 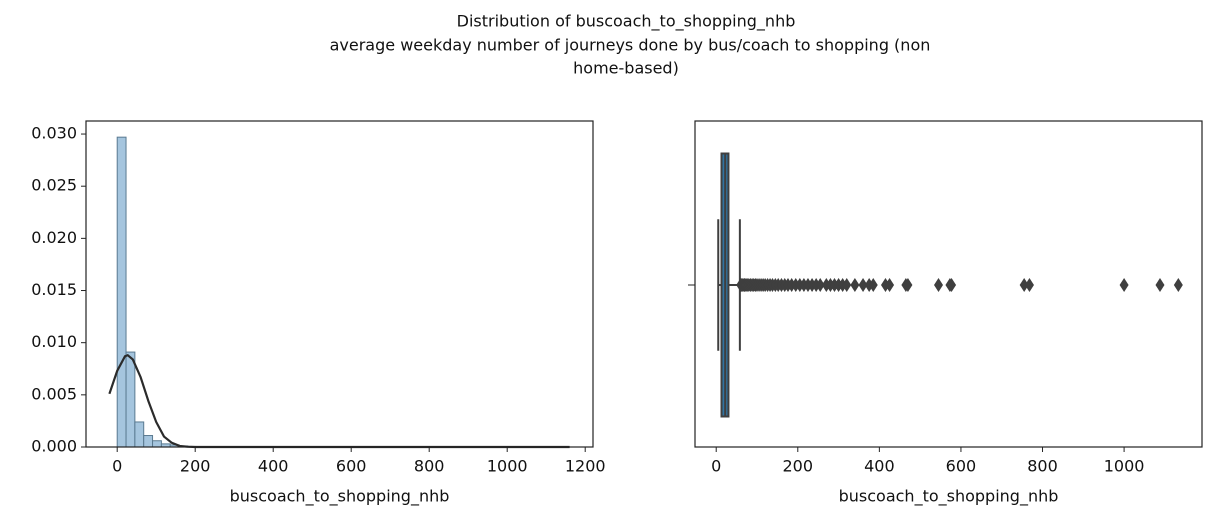 What do you see at coordinates (54, 133) in the screenshot?
I see `y-tick-label: 0.030` at bounding box center [54, 133].